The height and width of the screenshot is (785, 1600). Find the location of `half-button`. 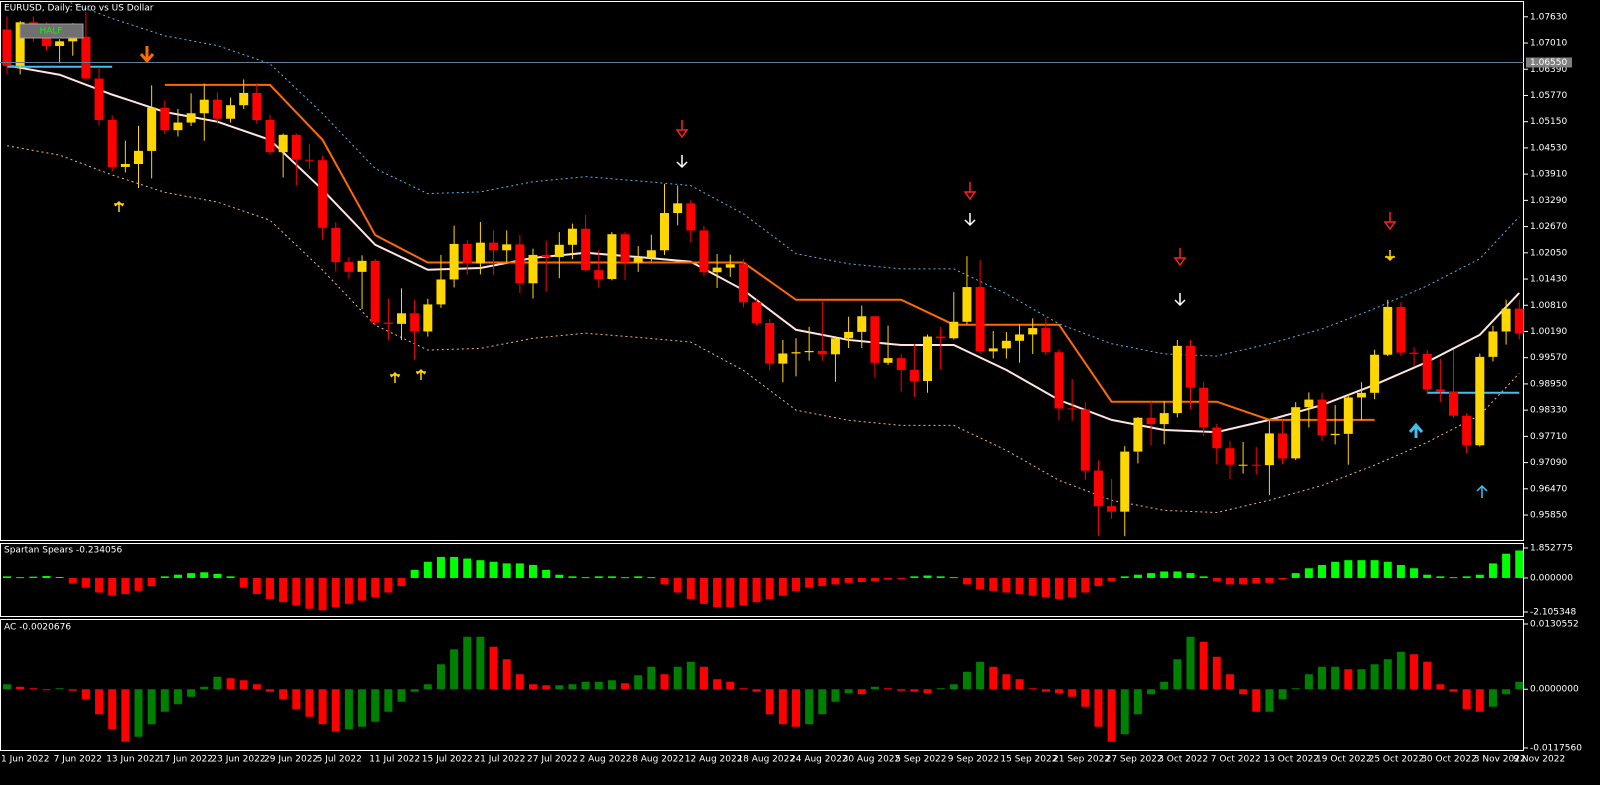

half-button is located at coordinates (51, 31).